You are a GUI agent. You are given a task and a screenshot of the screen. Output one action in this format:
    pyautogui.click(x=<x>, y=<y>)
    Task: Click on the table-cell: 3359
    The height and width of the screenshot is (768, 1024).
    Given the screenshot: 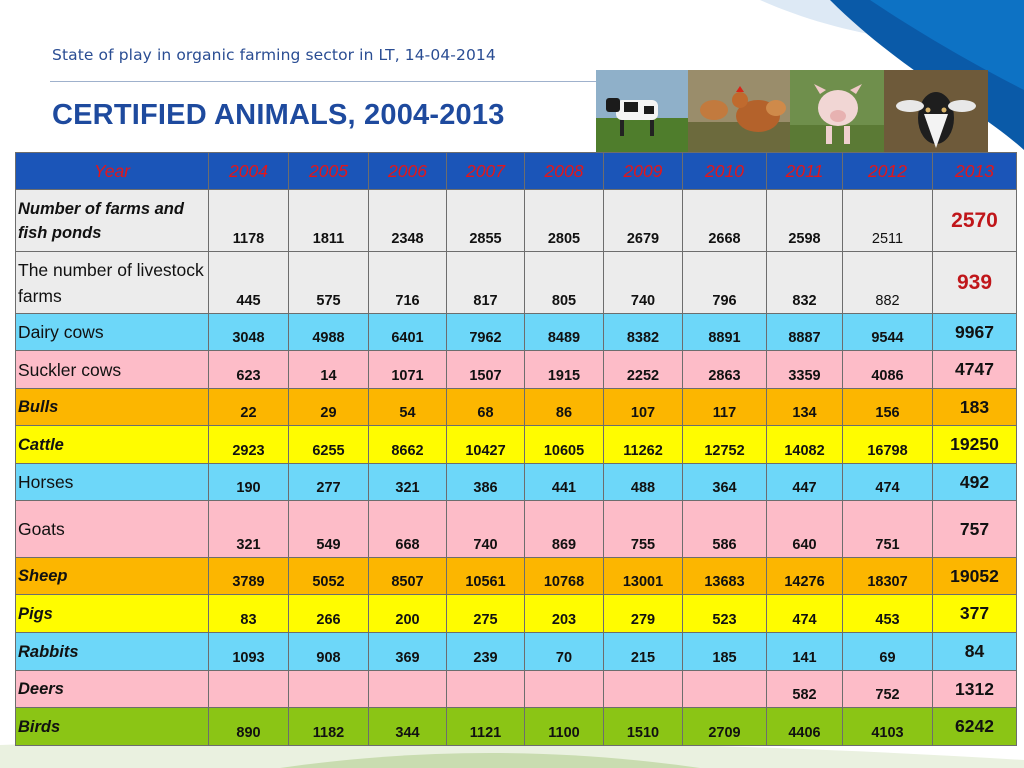 What is the action you would take?
    pyautogui.click(x=804, y=369)
    